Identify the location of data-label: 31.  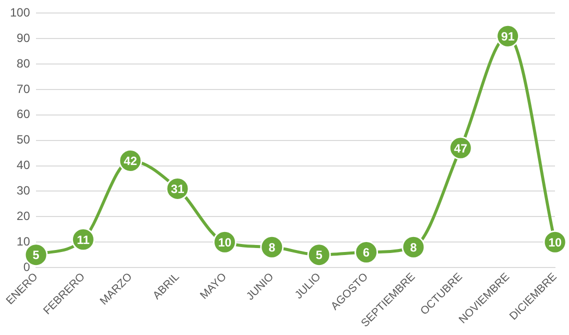
(177, 189).